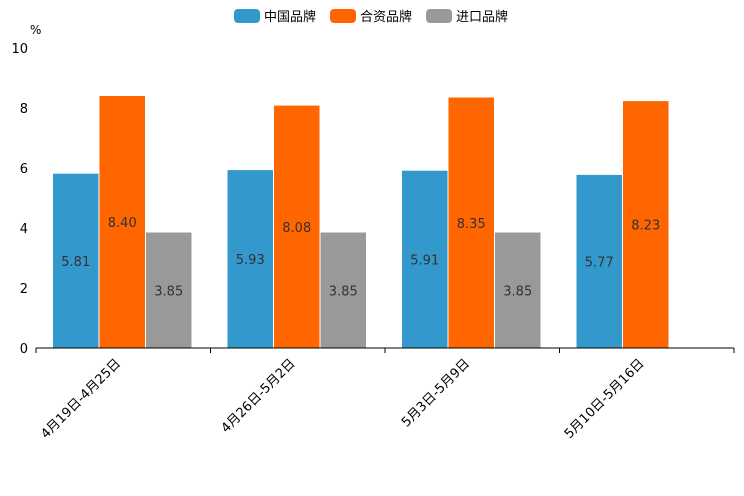  Describe the element at coordinates (24, 169) in the screenshot. I see `y-tick-label: 6` at that location.